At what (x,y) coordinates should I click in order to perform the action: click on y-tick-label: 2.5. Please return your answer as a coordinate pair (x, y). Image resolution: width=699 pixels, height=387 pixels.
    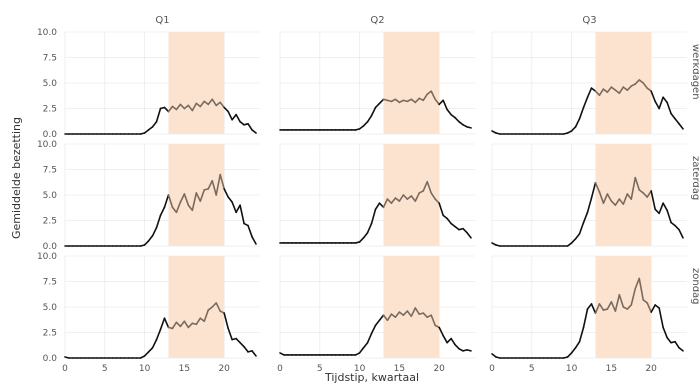
    Looking at the image, I should click on (50, 222).